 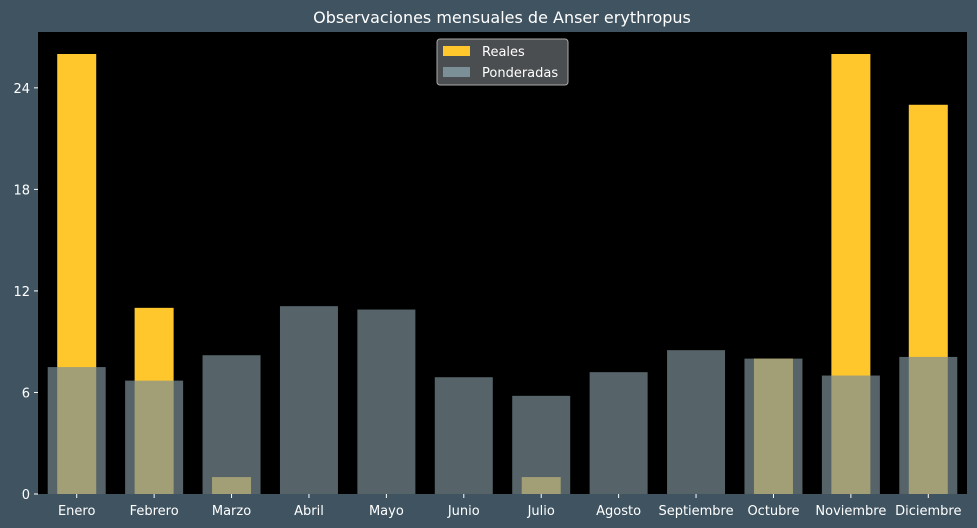 What do you see at coordinates (850, 511) in the screenshot?
I see `x-tick-label-noviembre: Noviembre` at bounding box center [850, 511].